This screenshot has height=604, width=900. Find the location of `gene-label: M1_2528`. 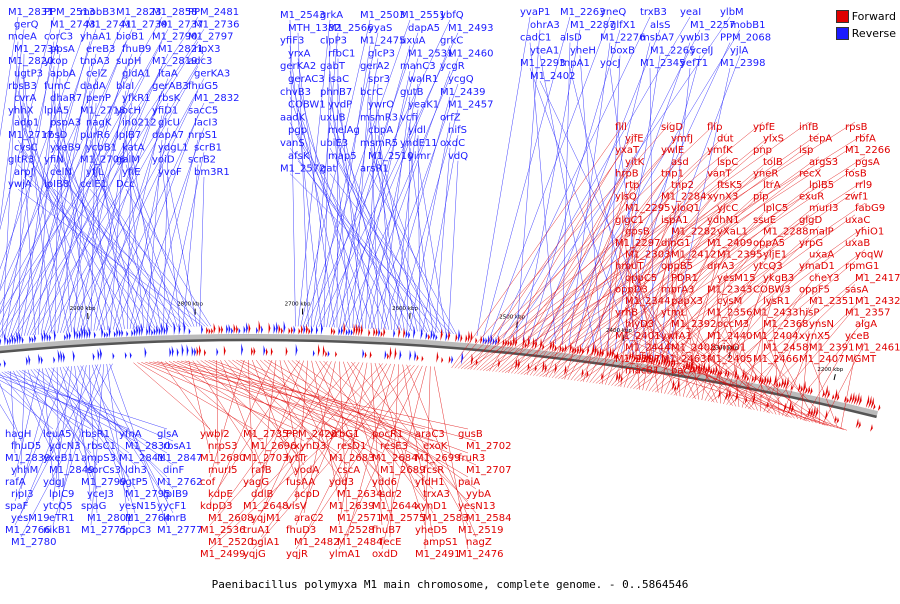

gene-label: M1_2528 is located at coordinates (351, 530).